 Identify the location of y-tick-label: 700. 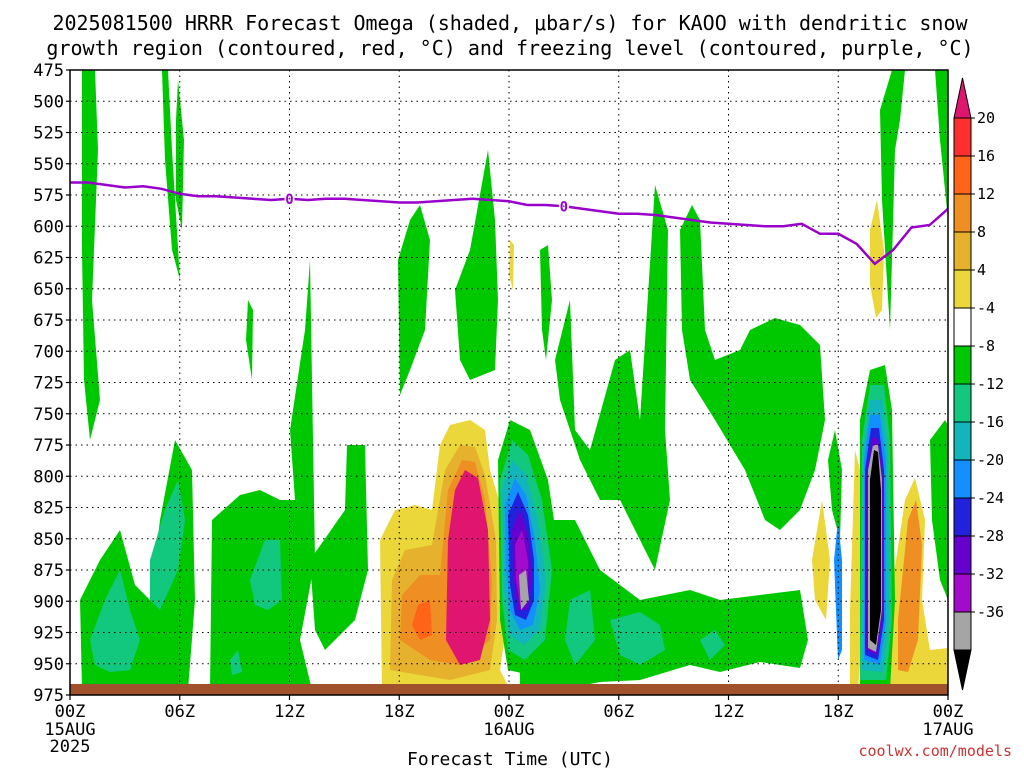
(48, 352).